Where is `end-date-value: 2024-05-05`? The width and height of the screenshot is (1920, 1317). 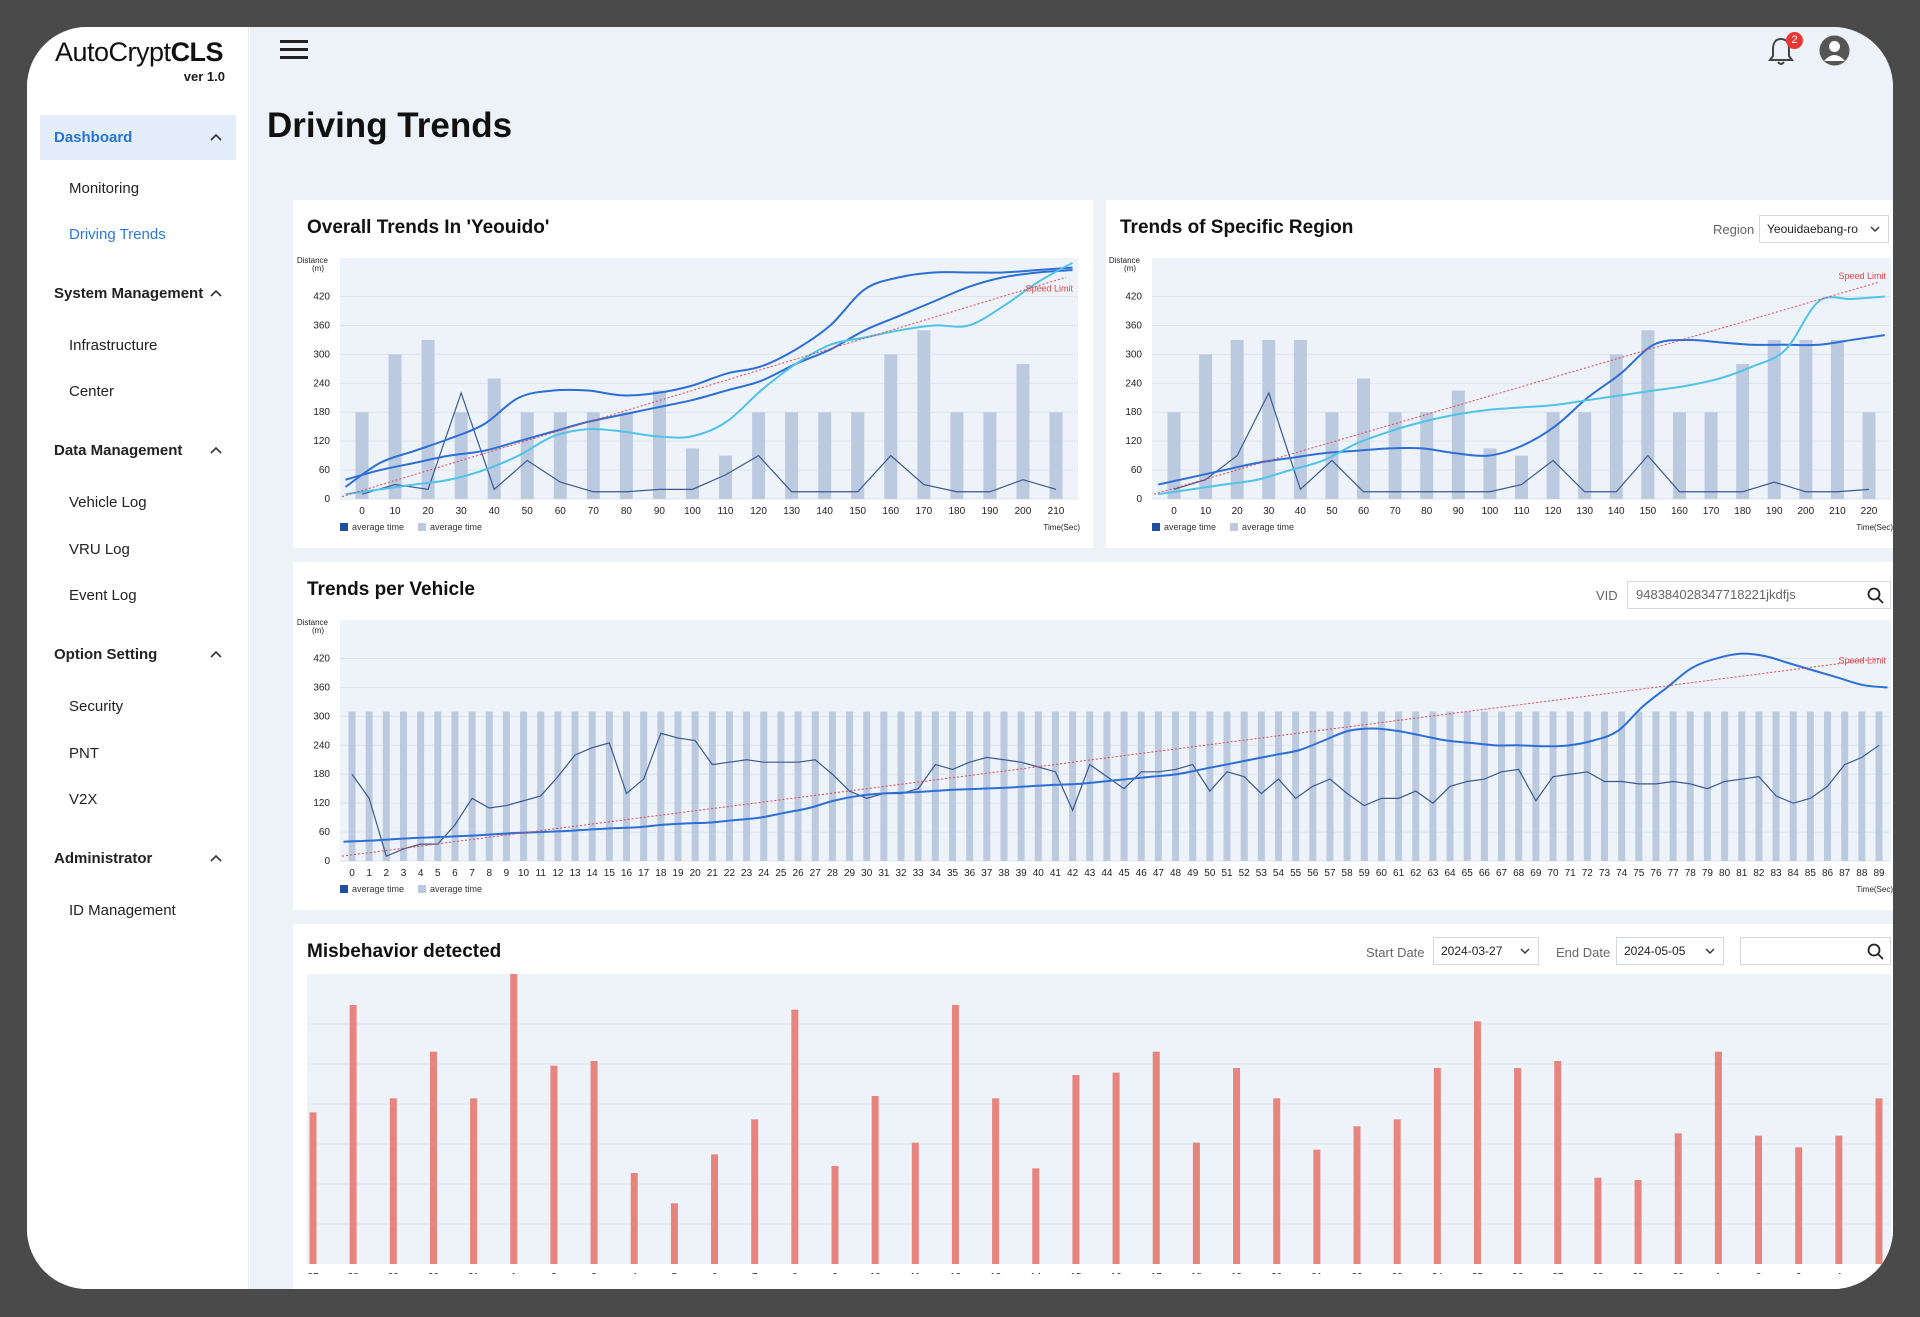 end-date-value: 2024-05-05 is located at coordinates (1655, 951).